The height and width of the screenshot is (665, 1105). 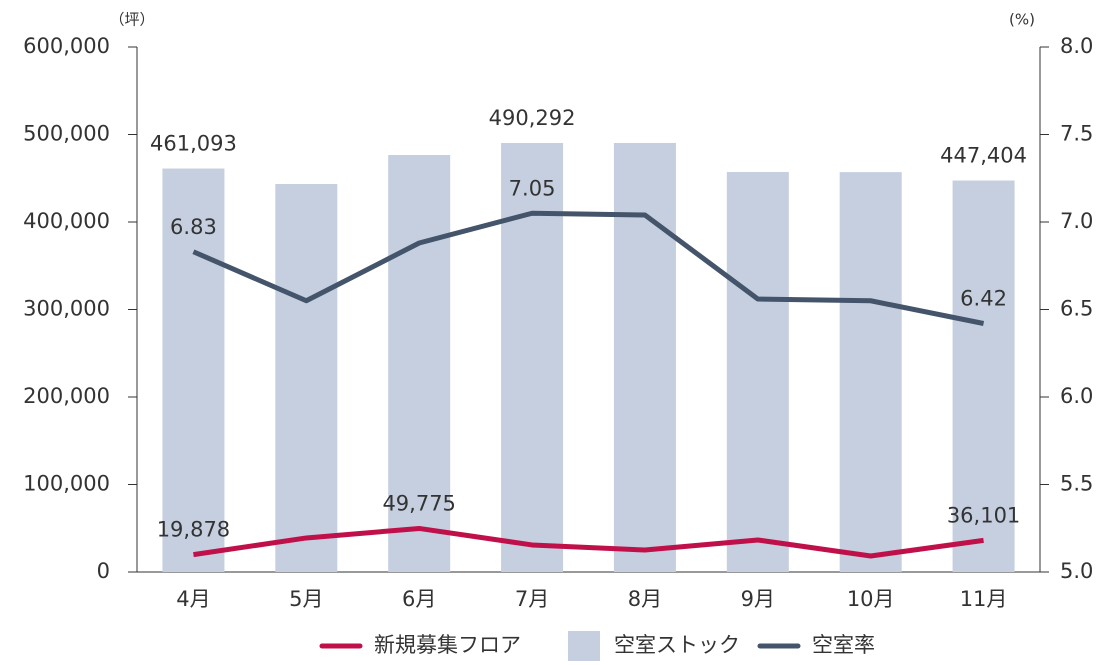 I want to click on bar-value-label: 461,093, so click(x=193, y=144).